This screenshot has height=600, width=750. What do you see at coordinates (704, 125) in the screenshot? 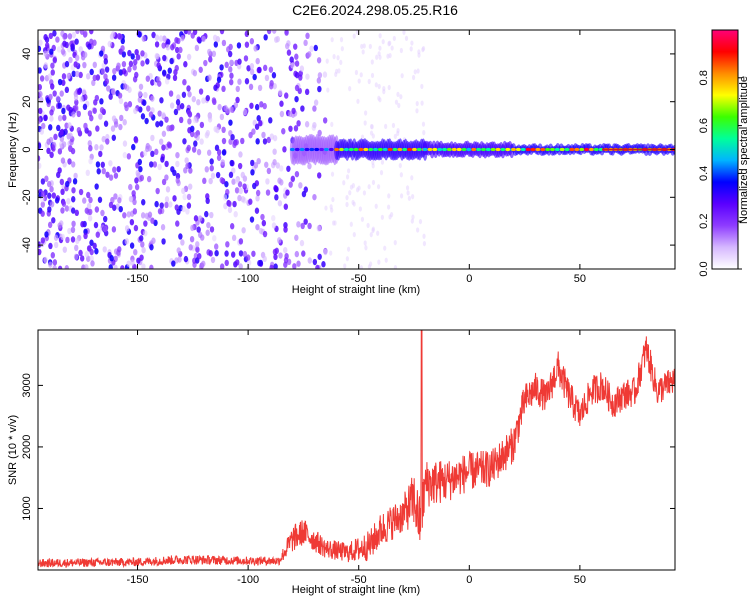
I see `colorbar-tick-label: 0.6` at bounding box center [704, 125].